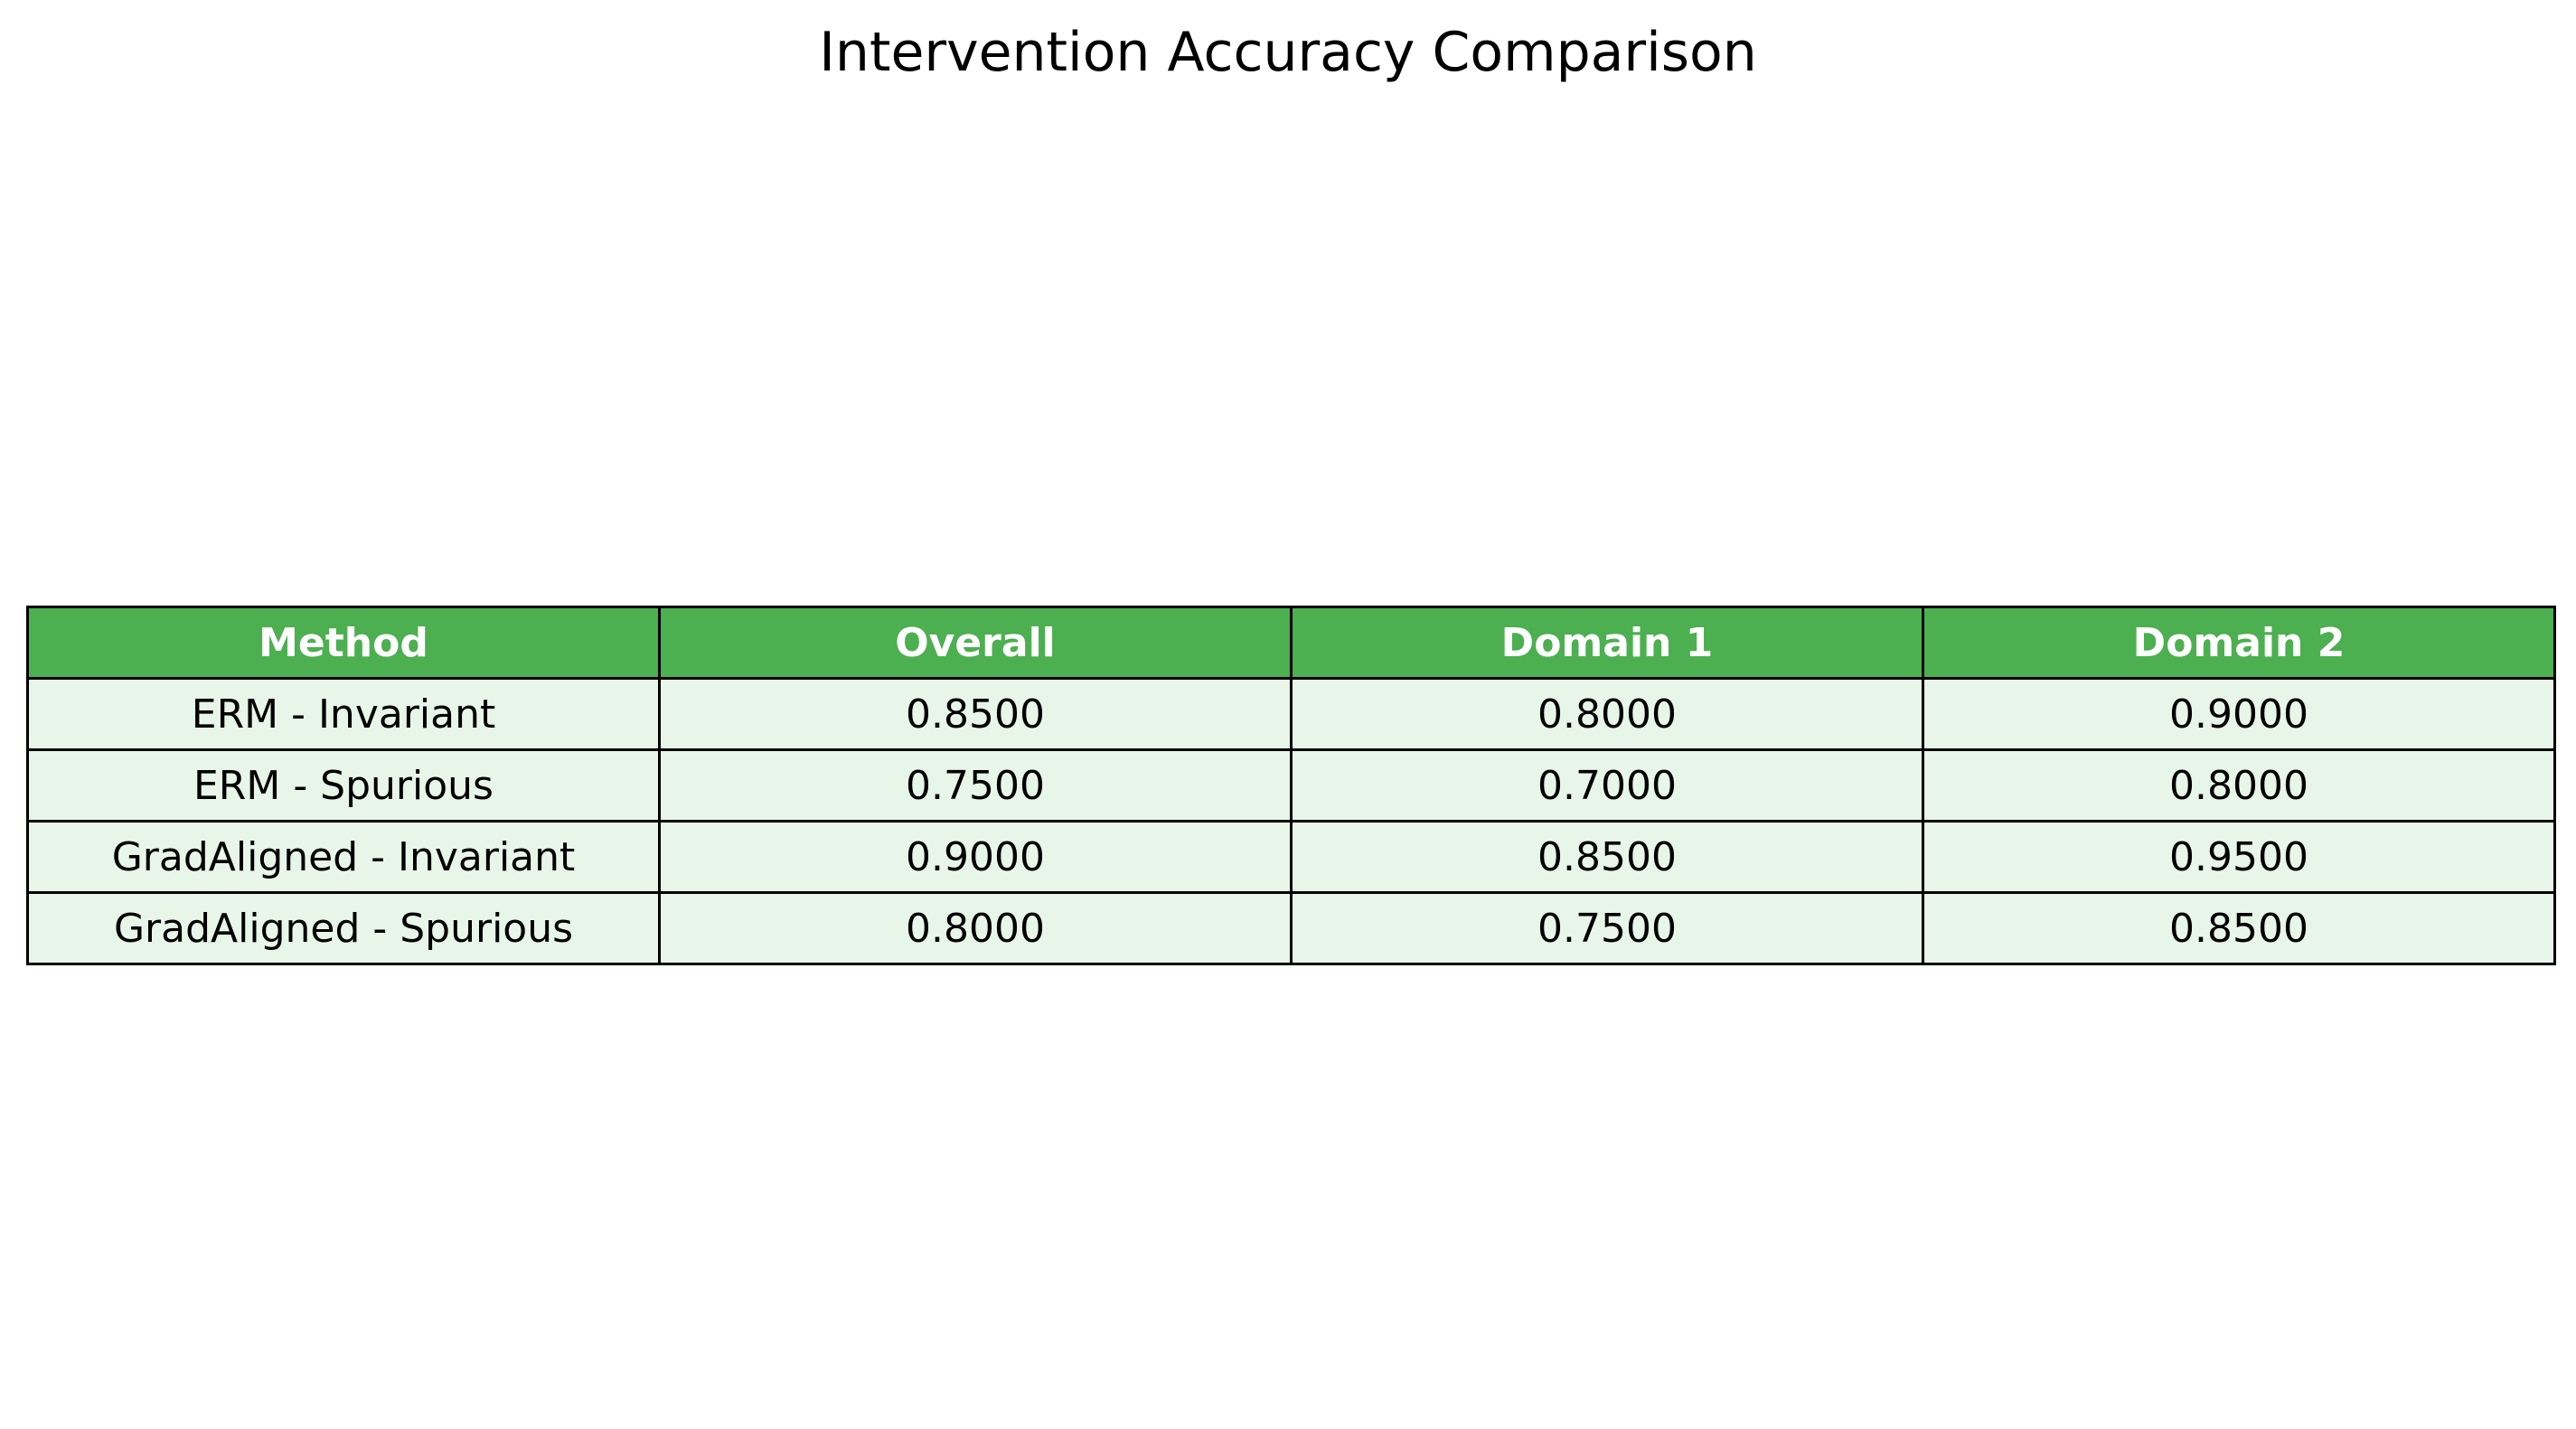 The width and height of the screenshot is (2576, 1429). I want to click on header-row: Method Overall Domain 1 Domain 2, so click(1291, 643).